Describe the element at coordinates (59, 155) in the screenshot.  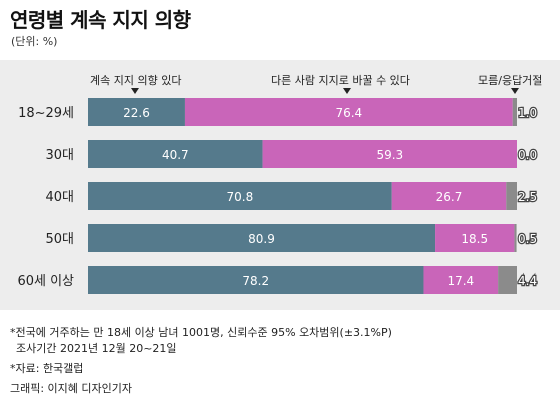
I see `category-label: 30대` at that location.